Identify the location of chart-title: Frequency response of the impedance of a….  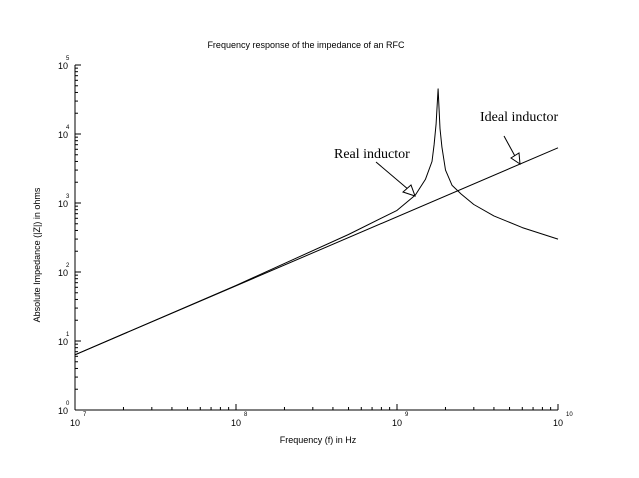
(306, 45).